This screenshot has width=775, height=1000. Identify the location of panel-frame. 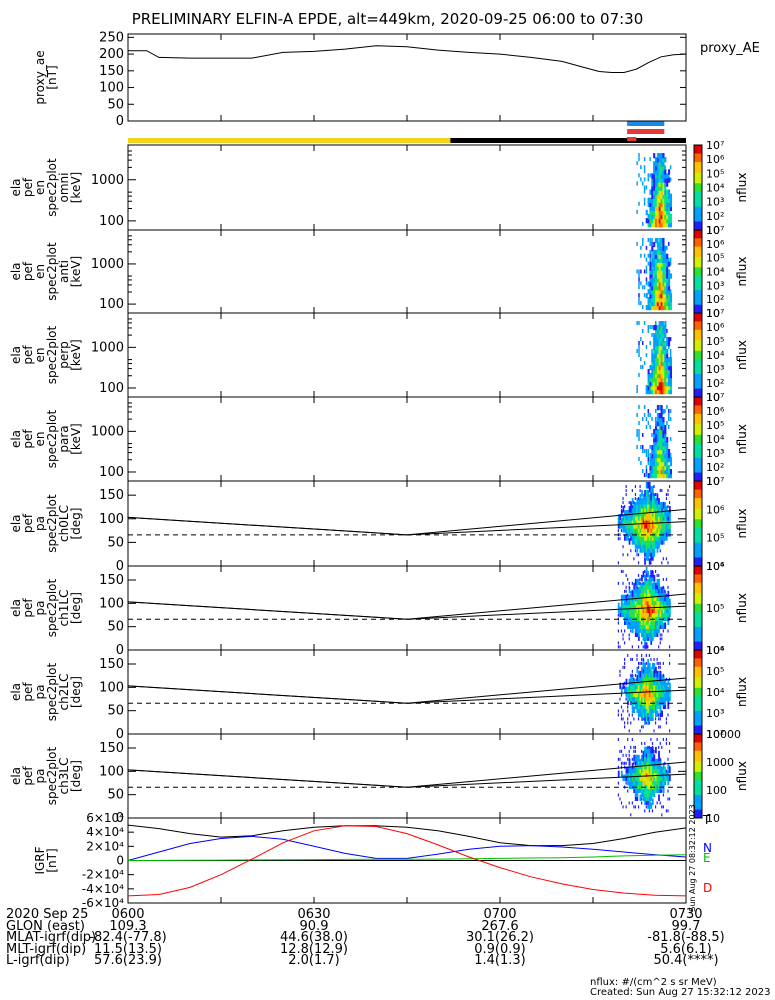
(407, 187).